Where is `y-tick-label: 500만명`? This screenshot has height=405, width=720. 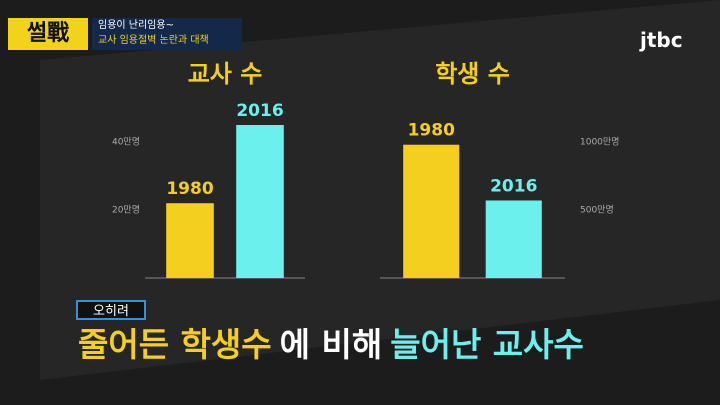 y-tick-label: 500만명 is located at coordinates (597, 210).